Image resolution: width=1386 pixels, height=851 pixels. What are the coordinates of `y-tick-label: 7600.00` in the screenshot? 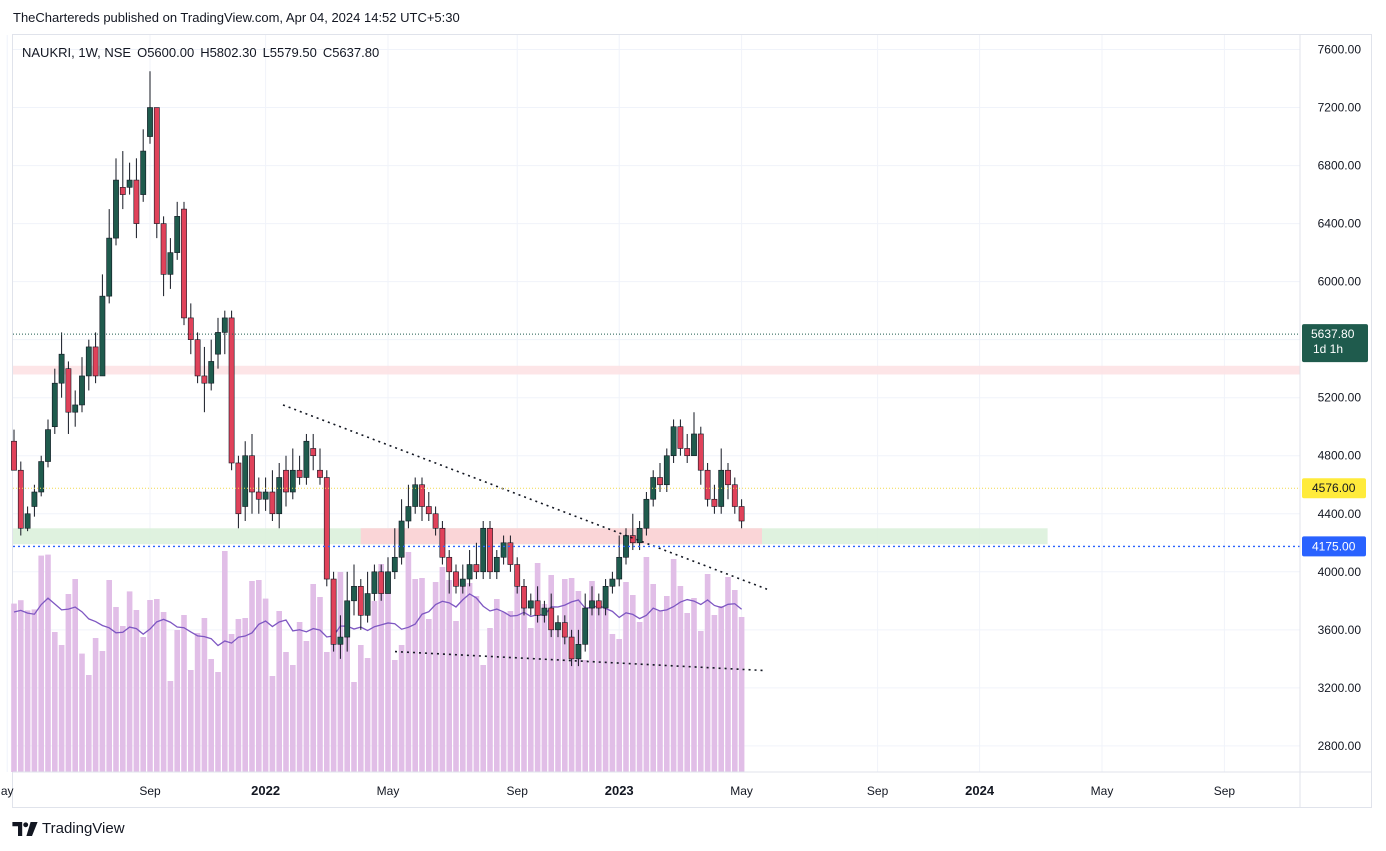 It's located at (1340, 50).